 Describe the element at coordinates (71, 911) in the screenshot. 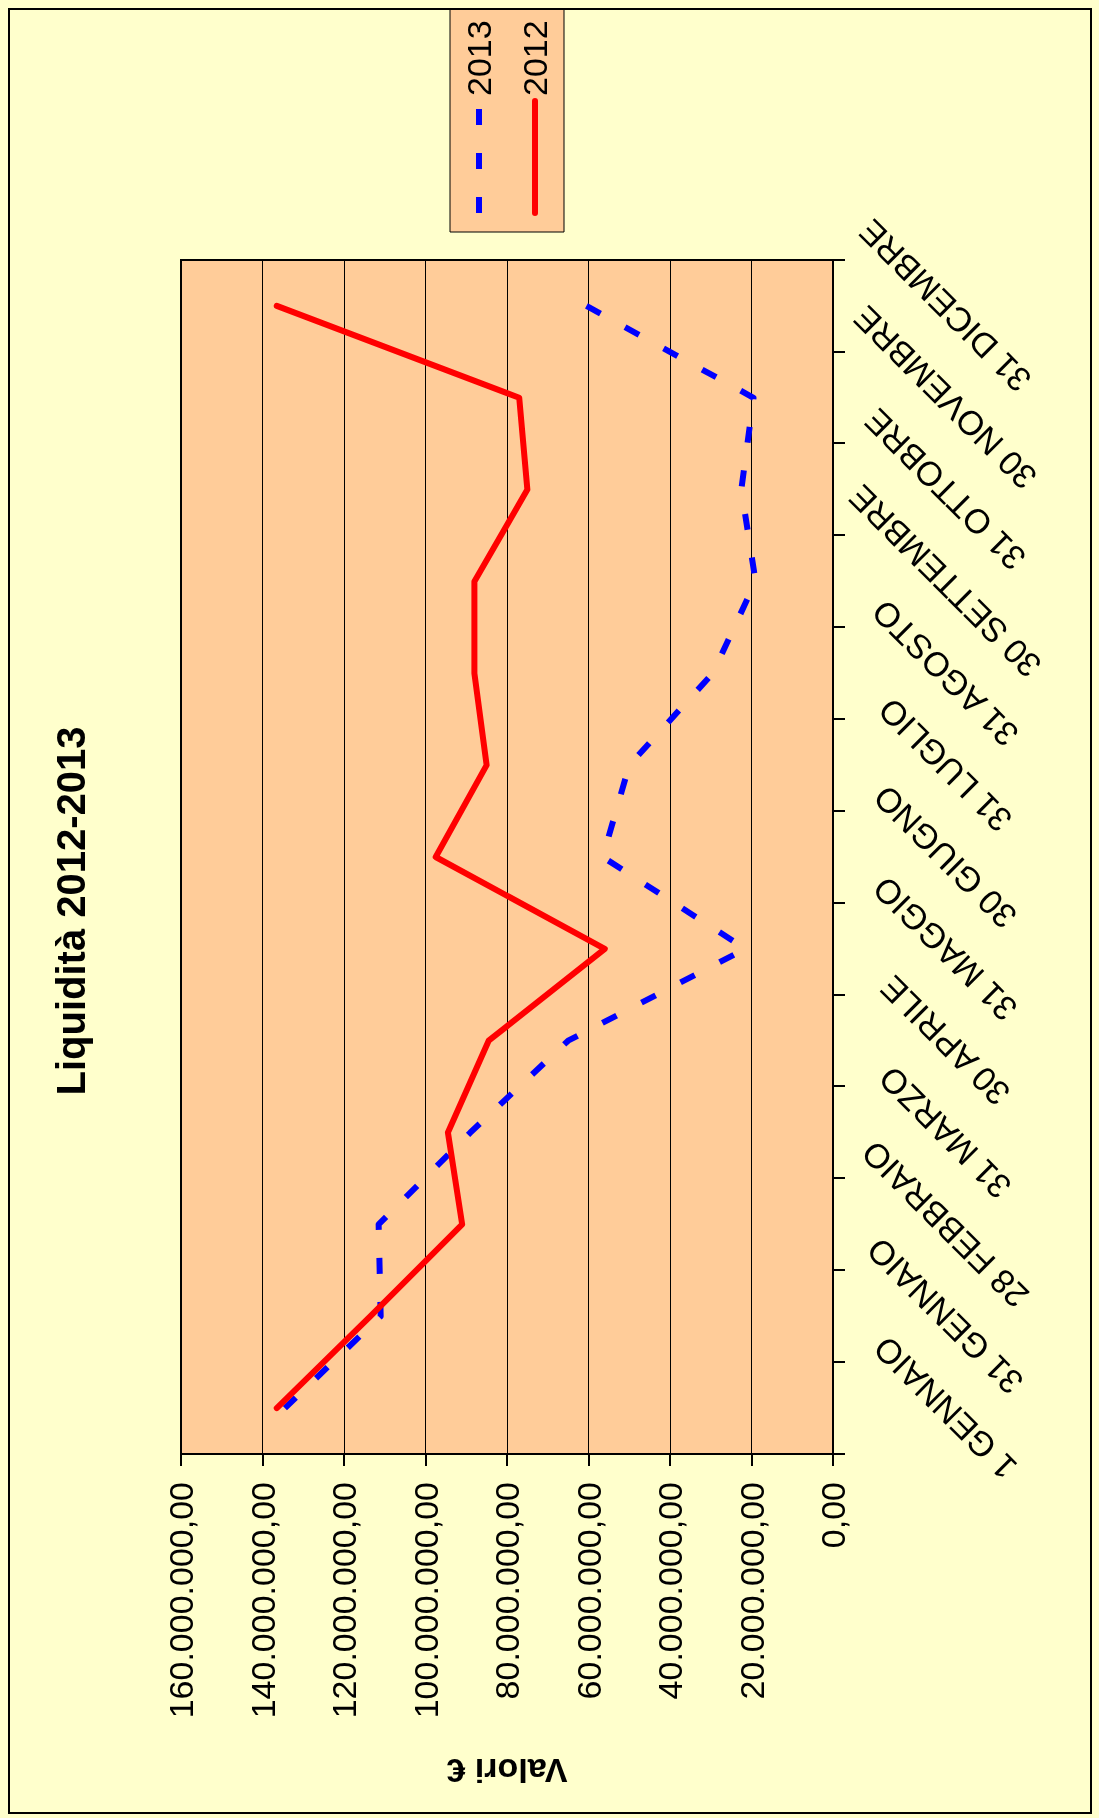

I see `text: Liquidità 2012-2013` at that location.